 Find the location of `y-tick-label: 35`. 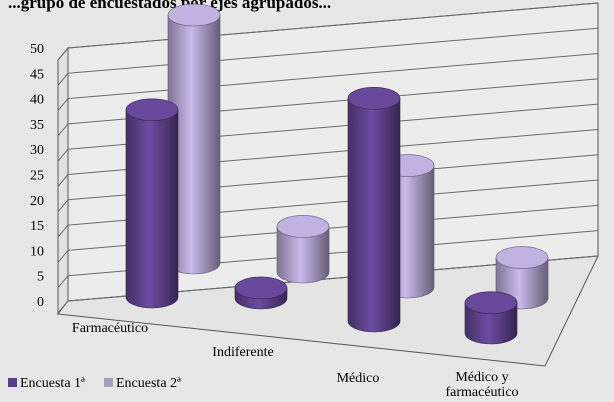

y-tick-label: 35 is located at coordinates (37, 125).